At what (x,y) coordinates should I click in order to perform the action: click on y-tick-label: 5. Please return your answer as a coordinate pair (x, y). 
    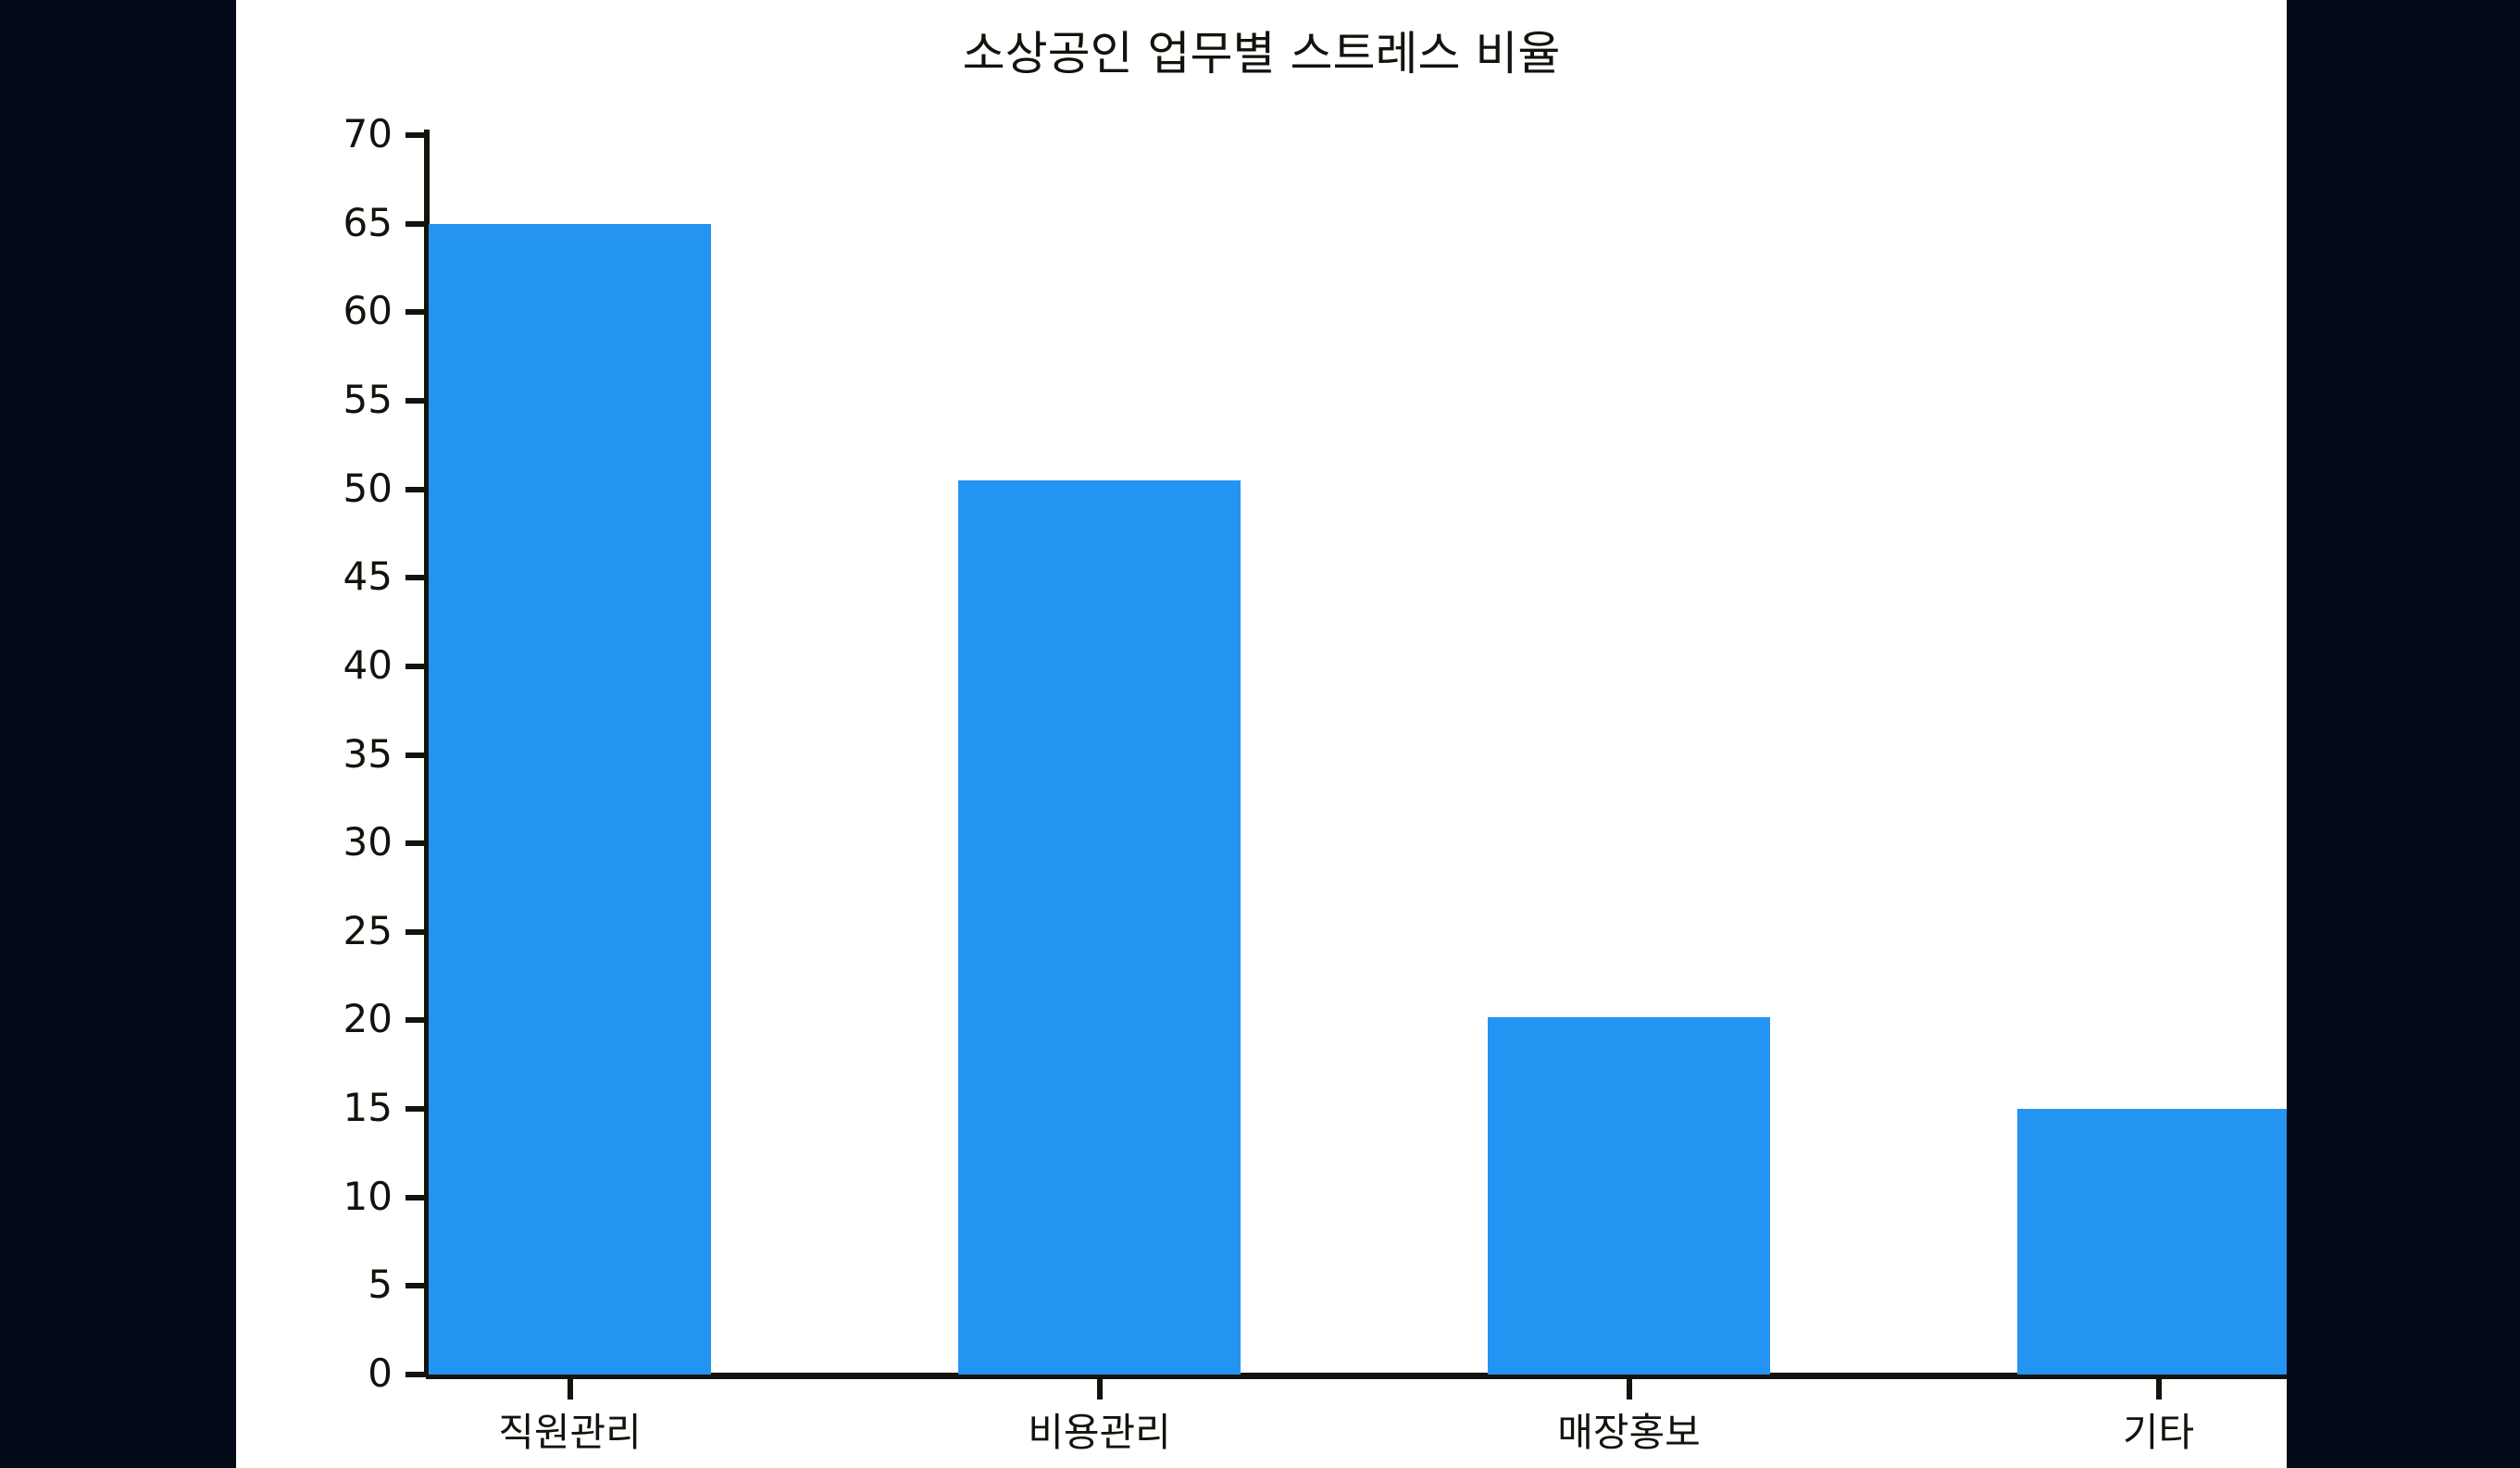
    Looking at the image, I should click on (380, 1285).